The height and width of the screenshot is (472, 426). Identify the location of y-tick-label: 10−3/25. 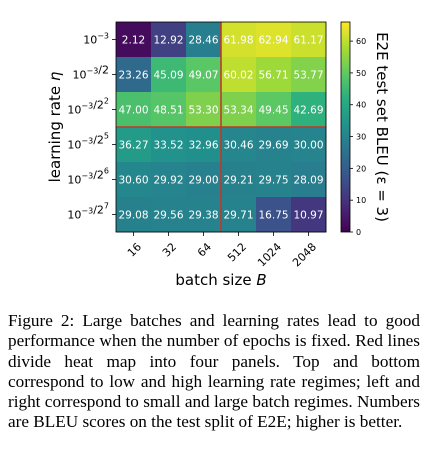
(88, 142).